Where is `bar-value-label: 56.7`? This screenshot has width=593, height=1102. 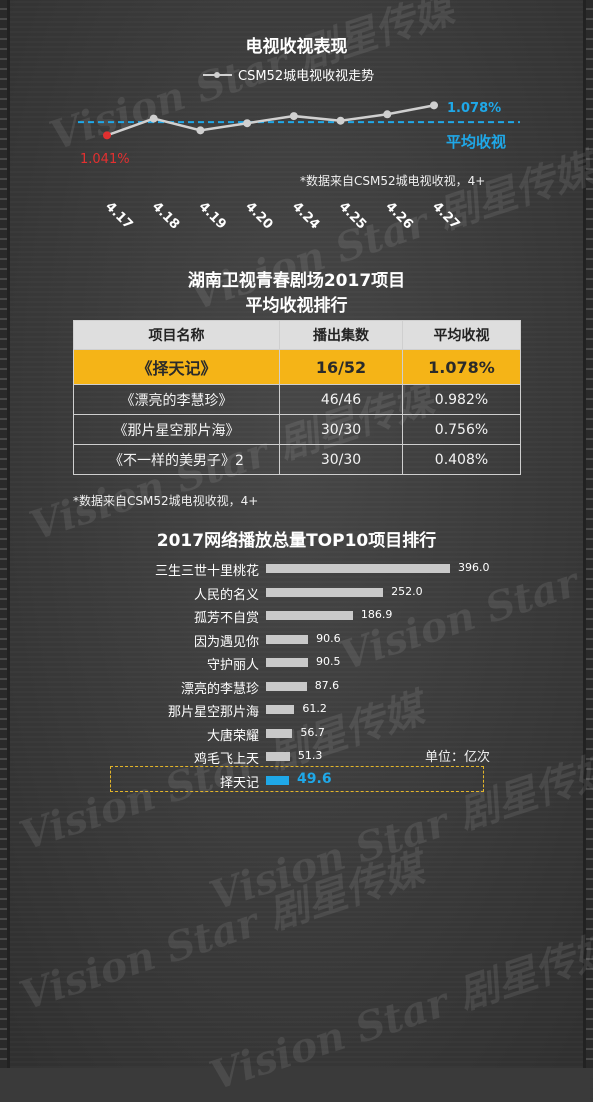
bar-value-label: 56.7 is located at coordinates (312, 732).